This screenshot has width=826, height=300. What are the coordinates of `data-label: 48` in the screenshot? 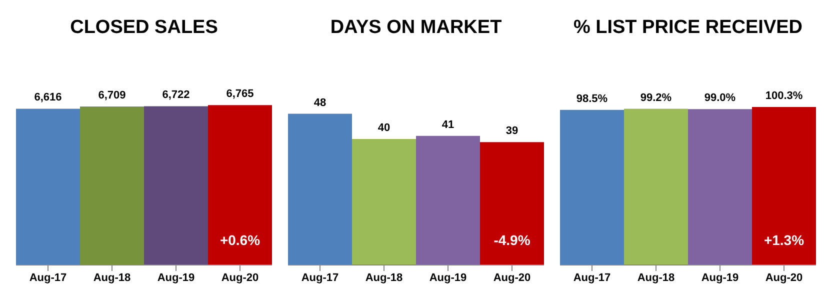 It's located at (320, 102).